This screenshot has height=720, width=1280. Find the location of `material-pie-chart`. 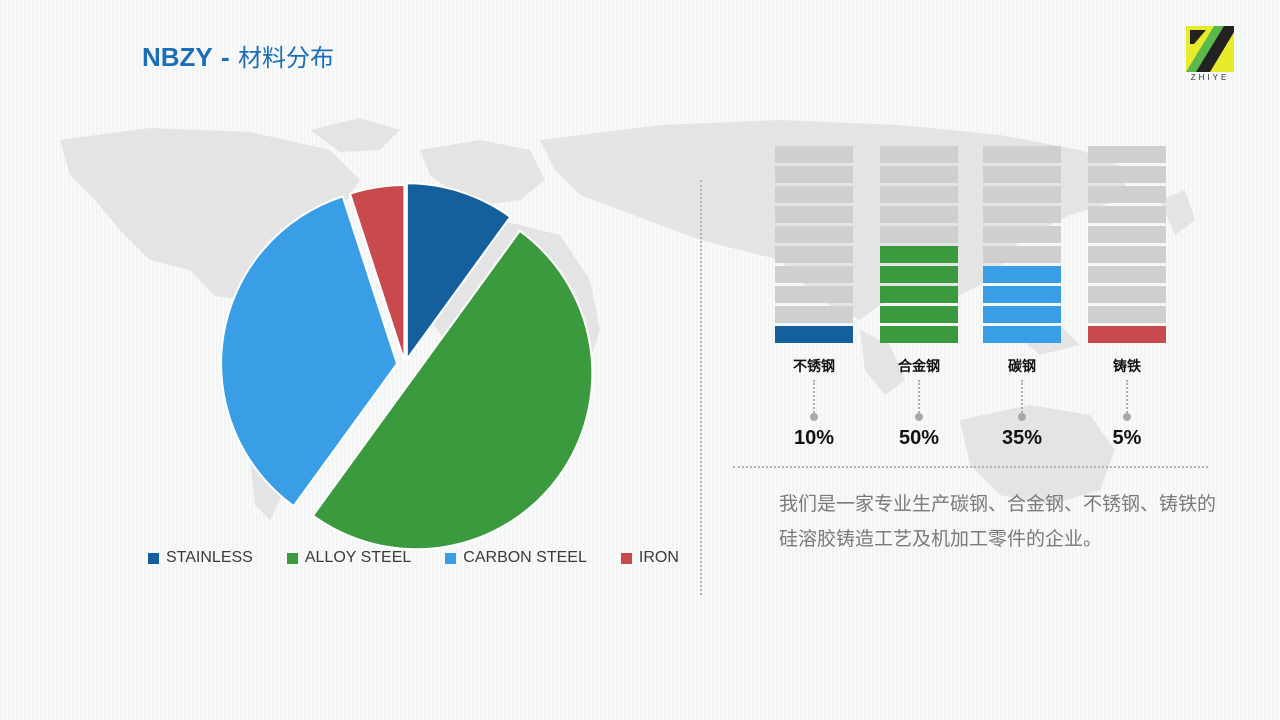

material-pie-chart is located at coordinates (407, 366).